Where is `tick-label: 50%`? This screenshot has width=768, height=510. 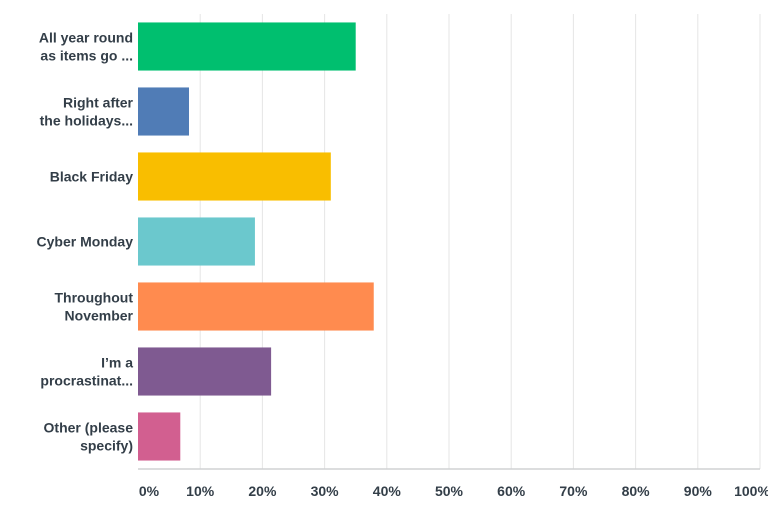 tick-label: 50% is located at coordinates (449, 491).